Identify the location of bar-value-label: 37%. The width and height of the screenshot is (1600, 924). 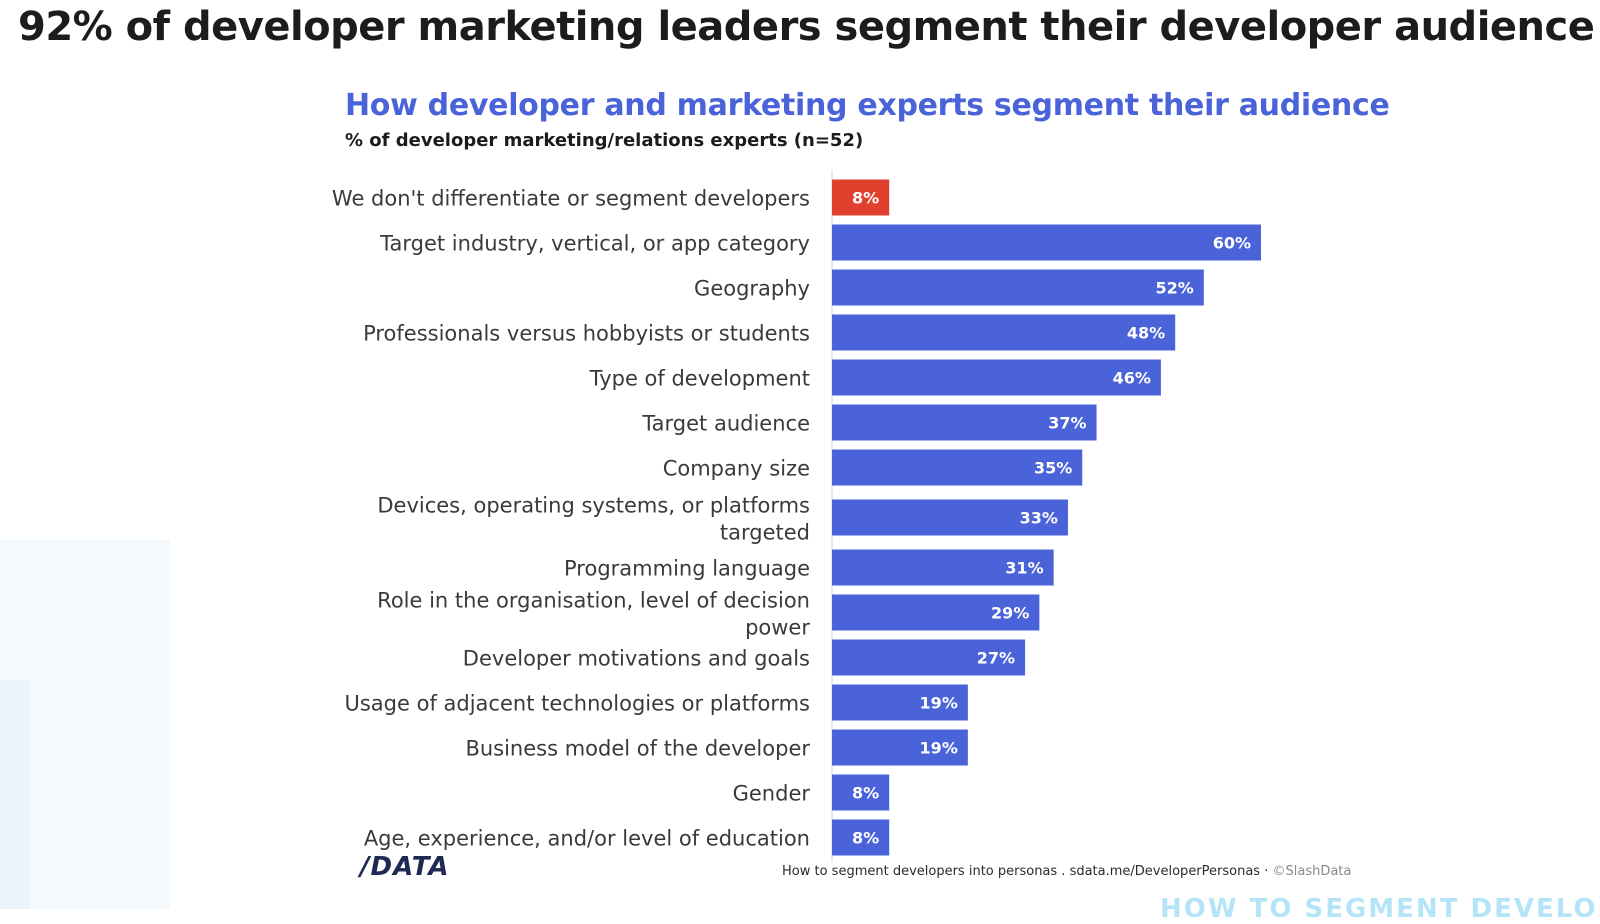
(1067, 423).